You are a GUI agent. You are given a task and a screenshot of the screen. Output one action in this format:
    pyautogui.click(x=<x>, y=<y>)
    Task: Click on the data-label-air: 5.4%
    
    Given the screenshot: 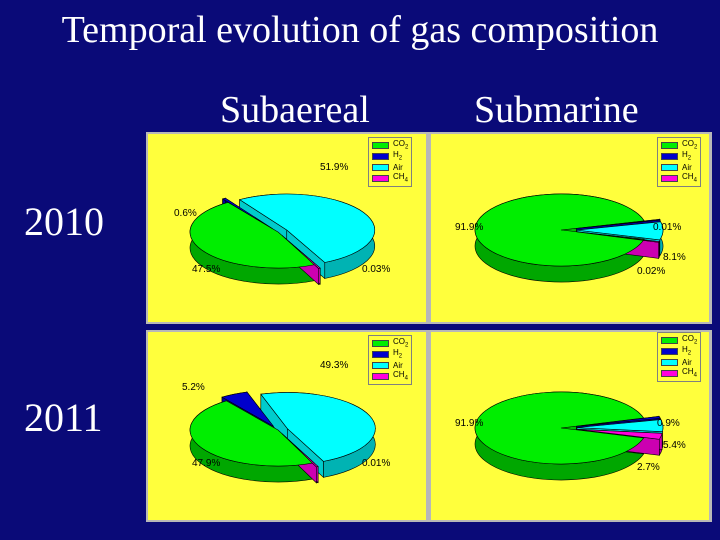 What is the action you would take?
    pyautogui.click(x=674, y=445)
    